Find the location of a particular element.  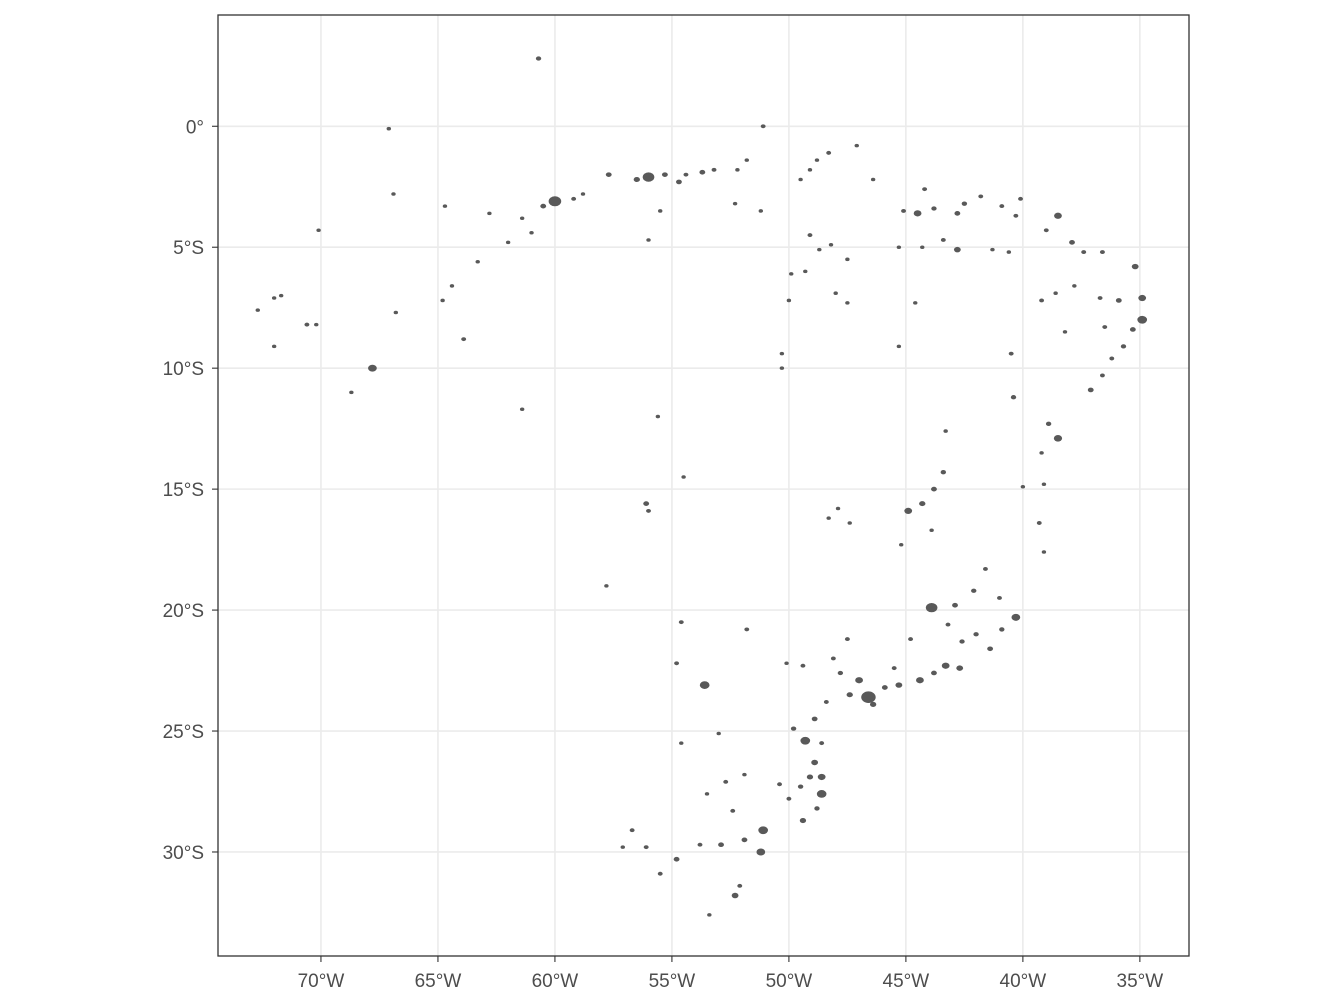

x-tick-label: 70°W is located at coordinates (321, 981).